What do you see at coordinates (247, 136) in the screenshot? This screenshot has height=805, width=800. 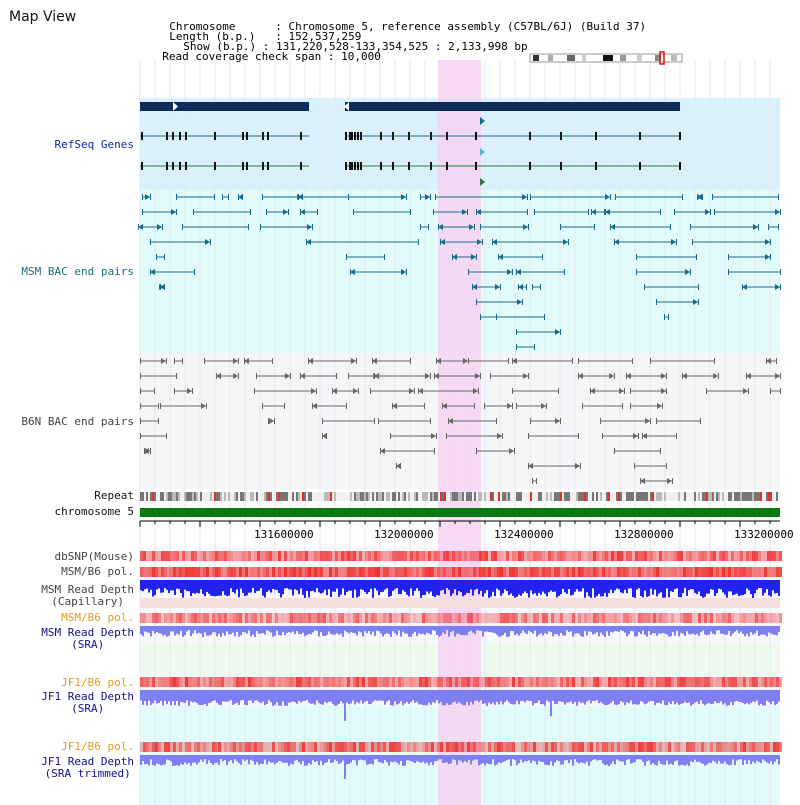 I see `exon-mark` at bounding box center [247, 136].